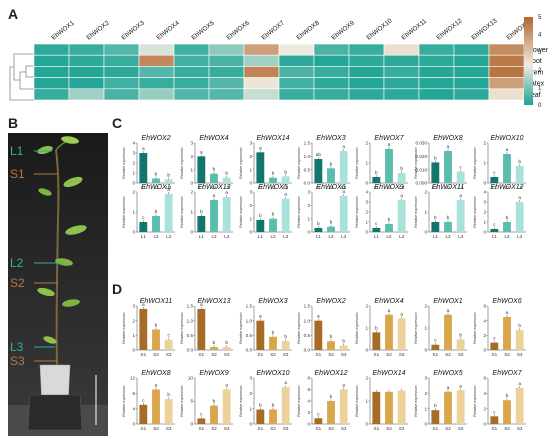 This screenshot has height=442, width=550. What do you see at coordinates (117, 289) in the screenshot?
I see `panel-letter-d: D` at bounding box center [117, 289].